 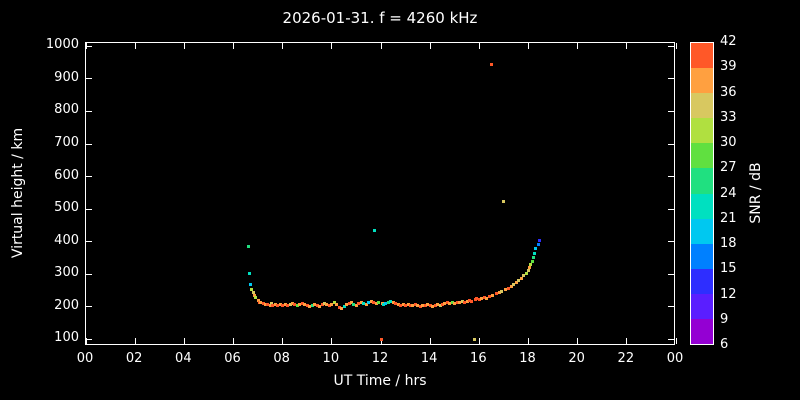 What do you see at coordinates (232, 358) in the screenshot?
I see `x-tick-label: 06` at bounding box center [232, 358].